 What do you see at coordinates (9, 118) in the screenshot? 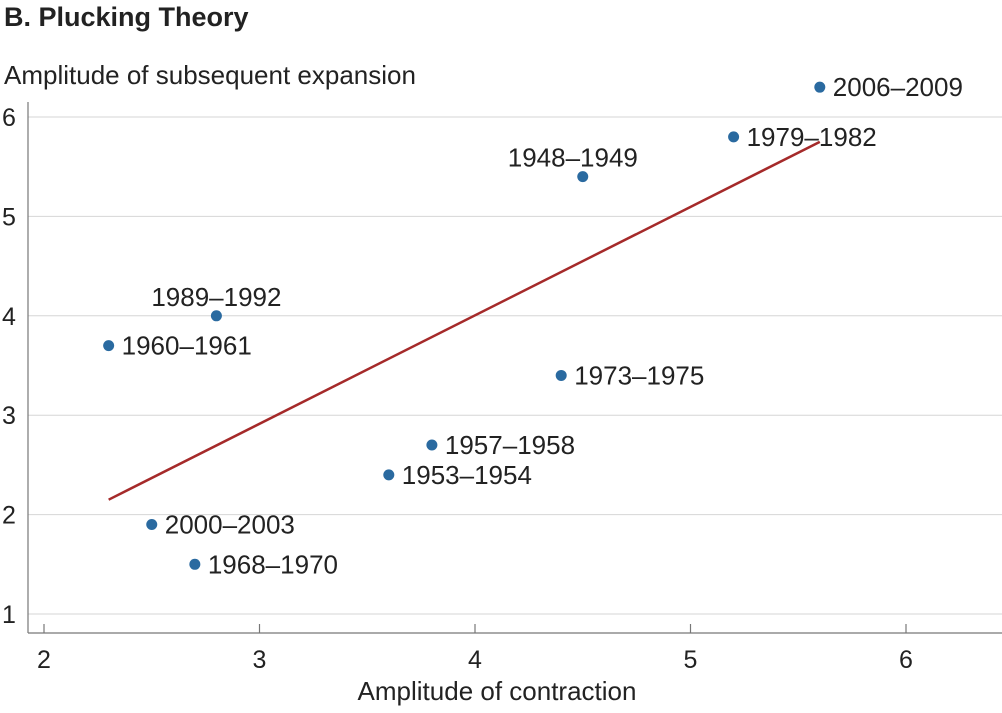
I see `y-tick-label-6: 6` at bounding box center [9, 118].